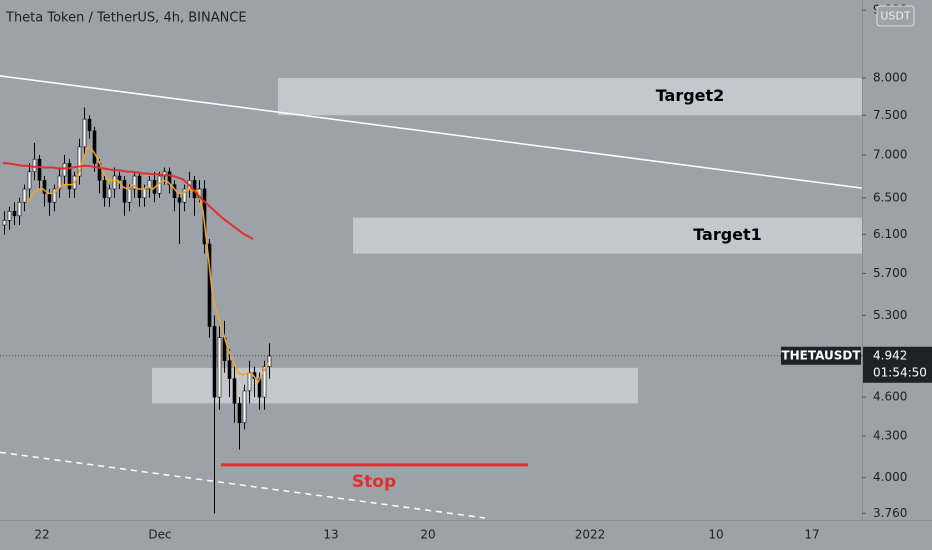 Image resolution: width=932 pixels, height=550 pixels. I want to click on x-tick-label: 20, so click(427, 535).